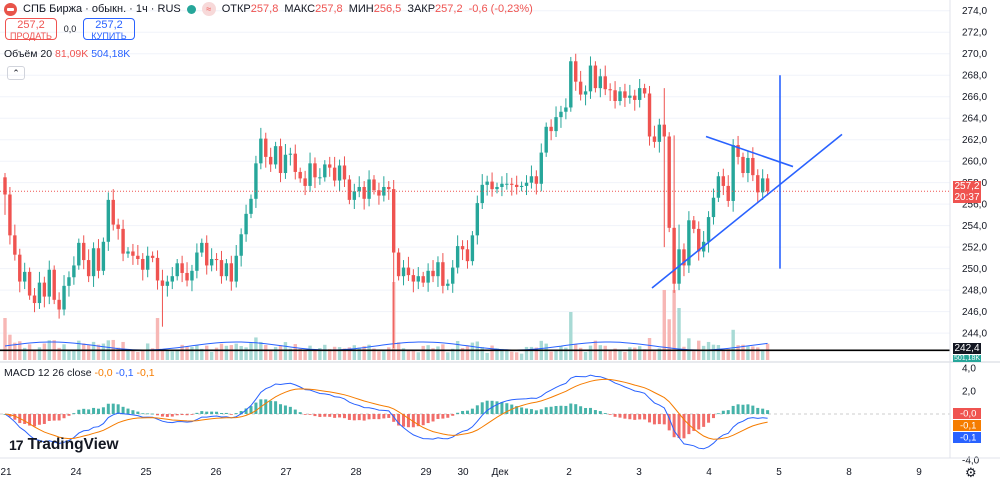  I want to click on time-tick-label: 8, so click(849, 472).